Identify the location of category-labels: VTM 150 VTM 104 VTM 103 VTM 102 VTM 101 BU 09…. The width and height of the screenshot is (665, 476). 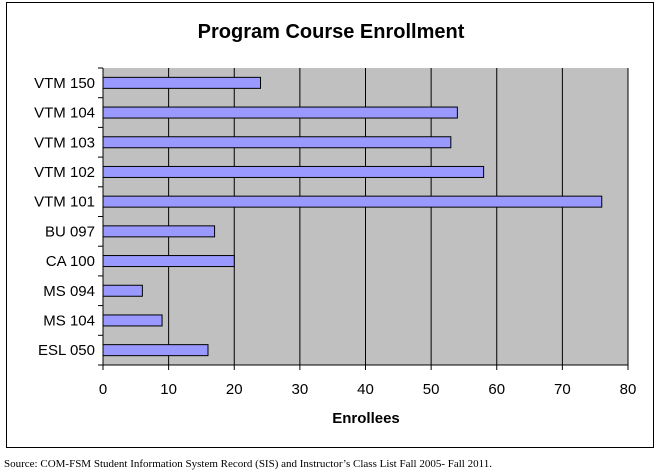
(64, 217).